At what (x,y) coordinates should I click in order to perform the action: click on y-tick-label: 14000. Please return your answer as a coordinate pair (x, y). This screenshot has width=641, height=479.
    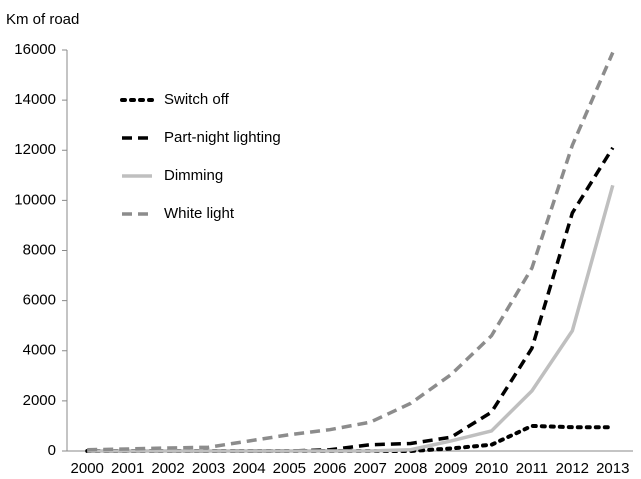
    Looking at the image, I should click on (35, 99).